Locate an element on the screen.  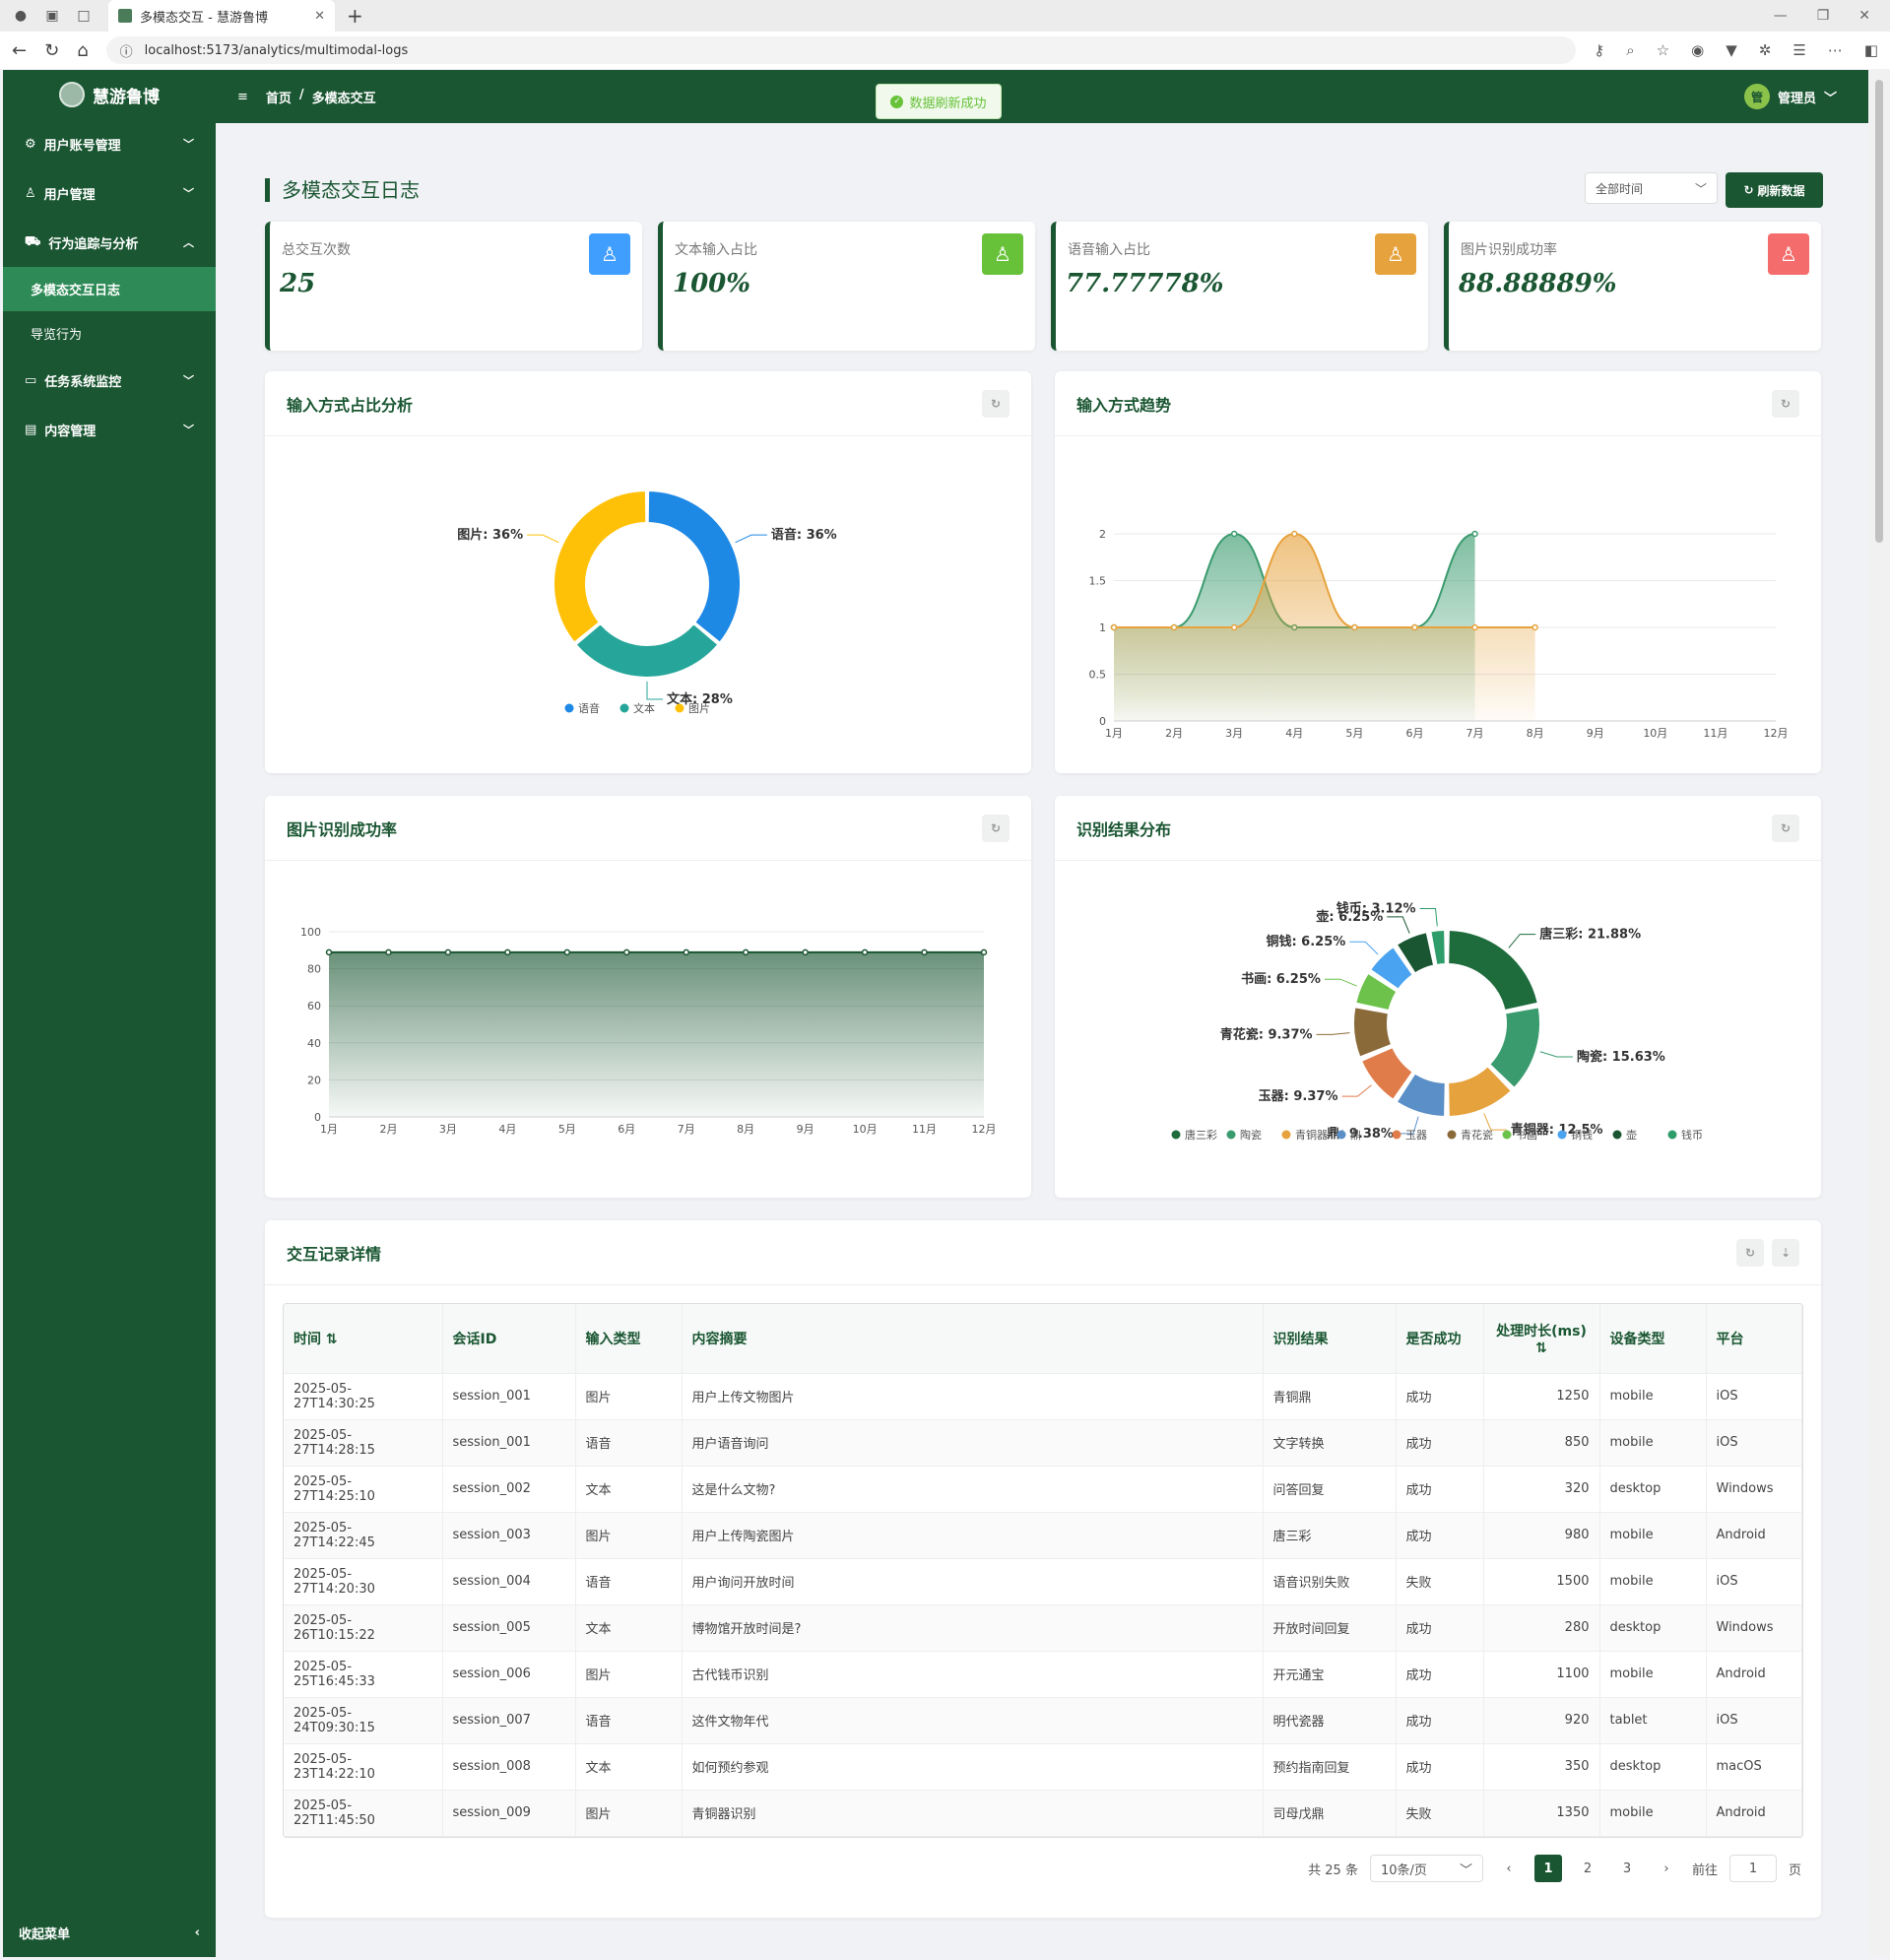
crumb-current: 多模态交互 is located at coordinates (344, 99).